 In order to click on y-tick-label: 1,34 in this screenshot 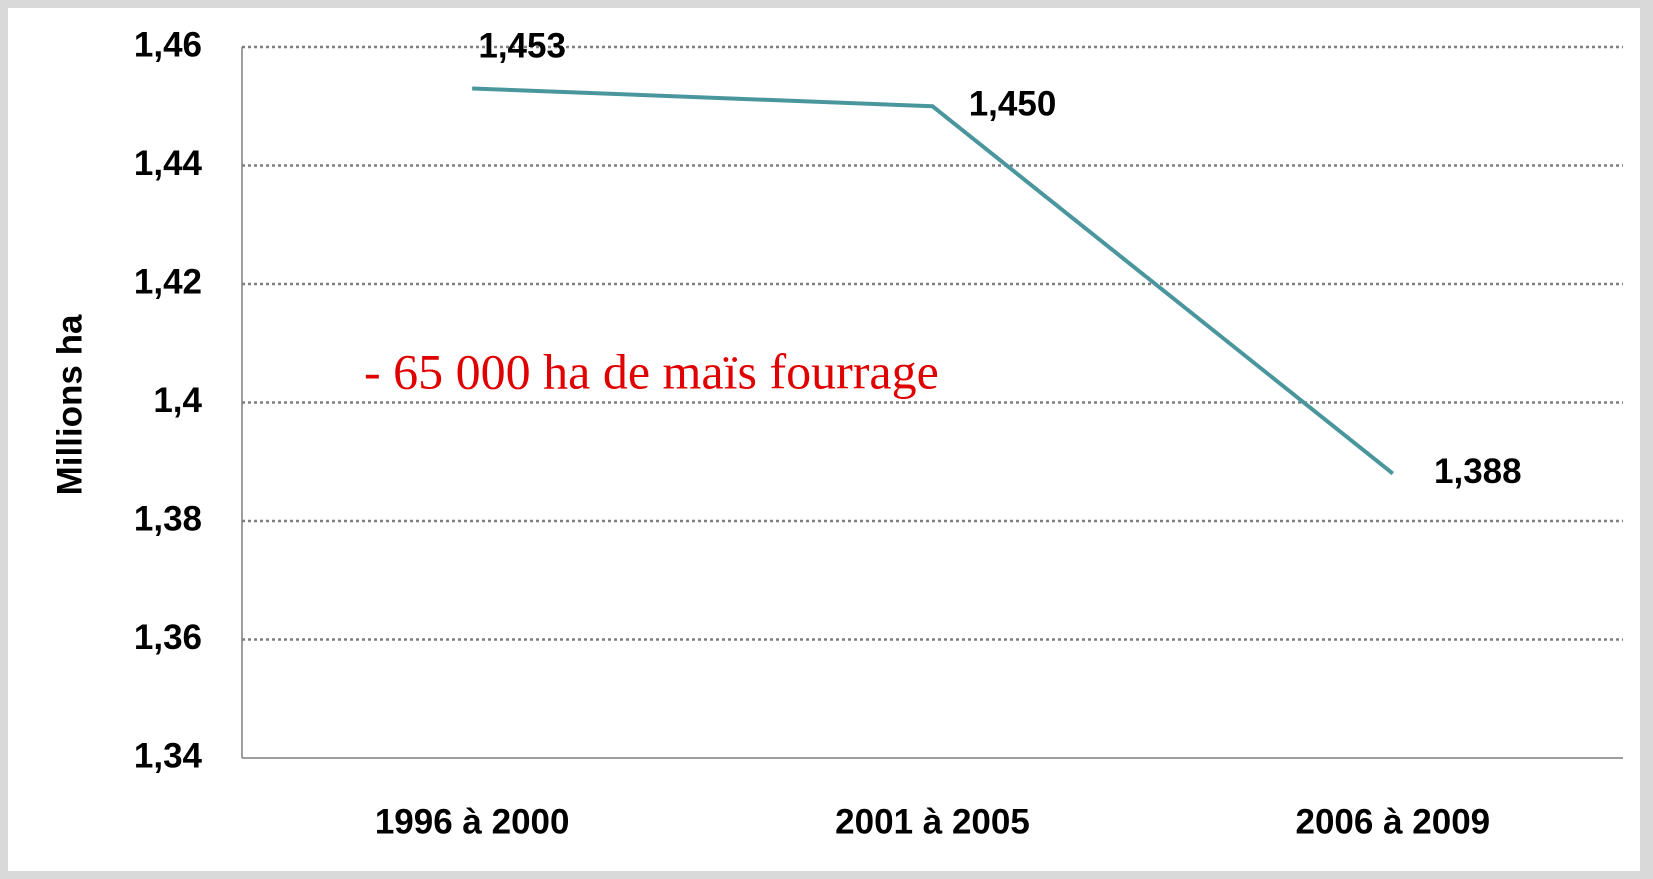, I will do `click(168, 755)`.